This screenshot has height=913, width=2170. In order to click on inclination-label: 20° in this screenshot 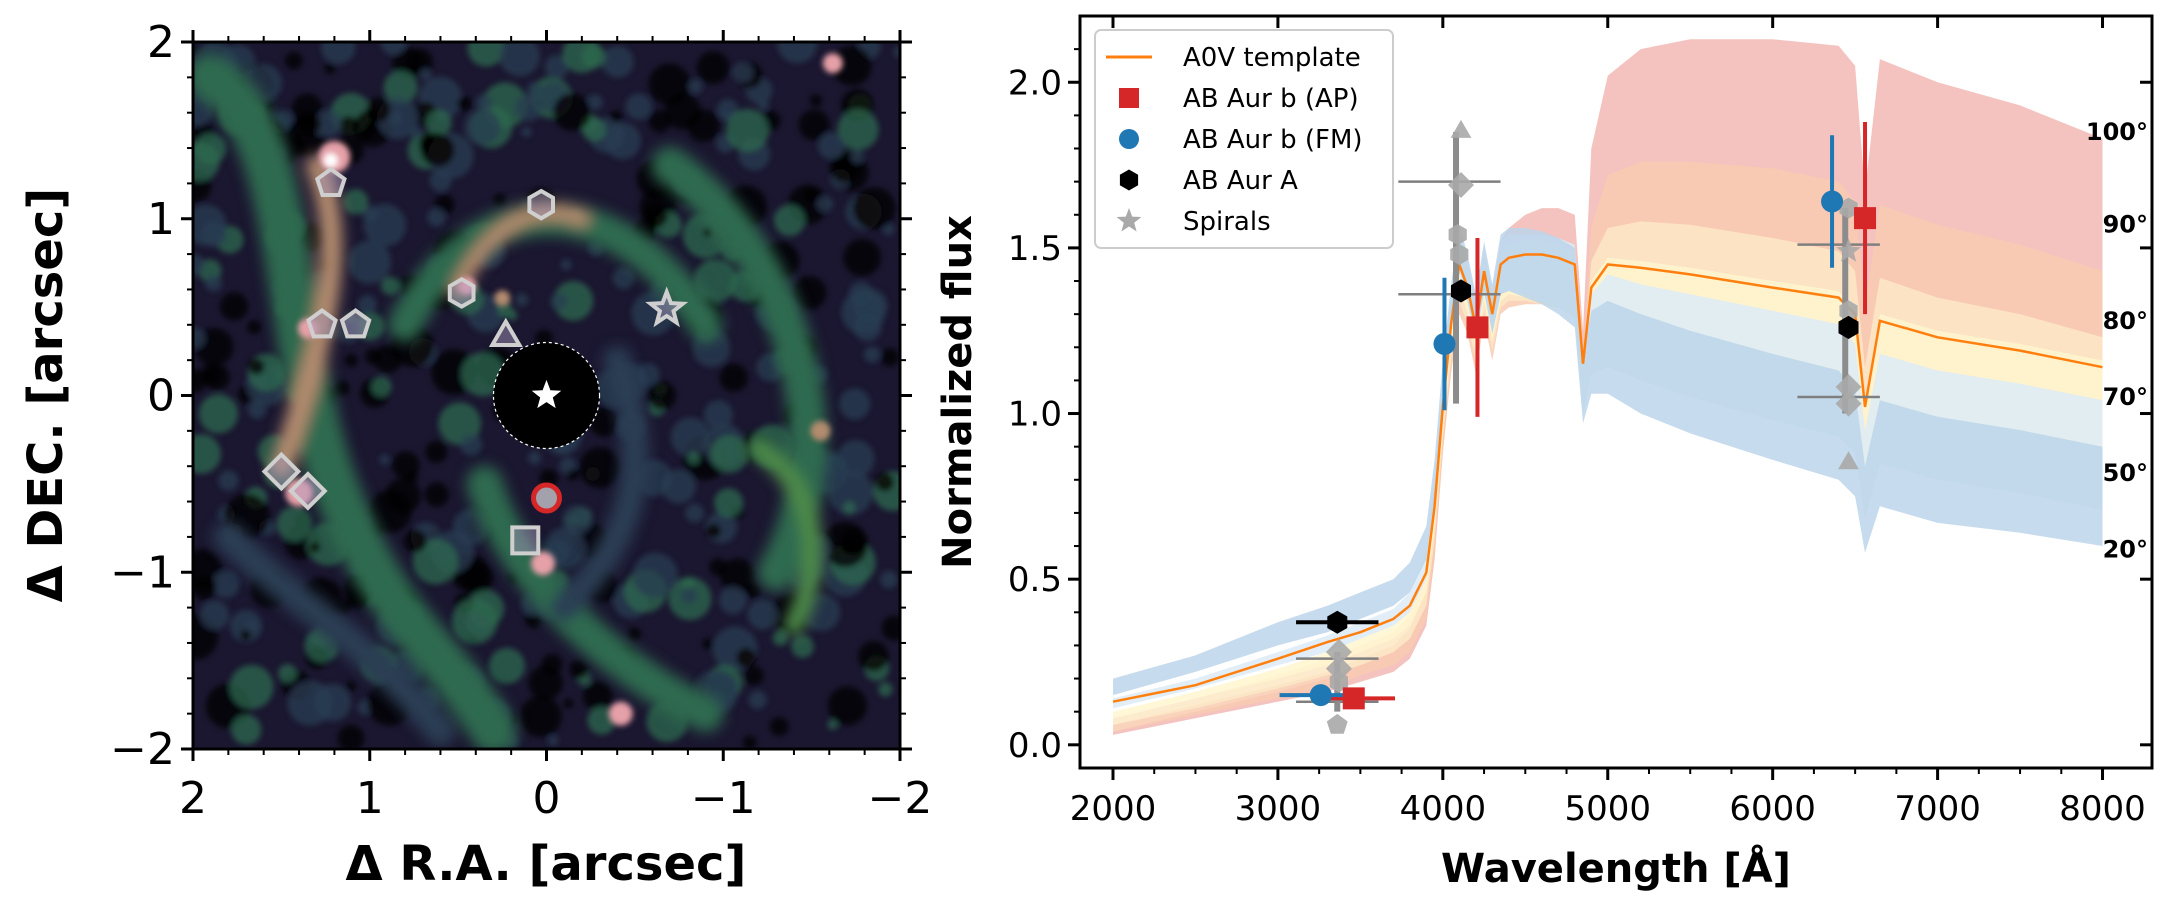, I will do `click(2125, 549)`.